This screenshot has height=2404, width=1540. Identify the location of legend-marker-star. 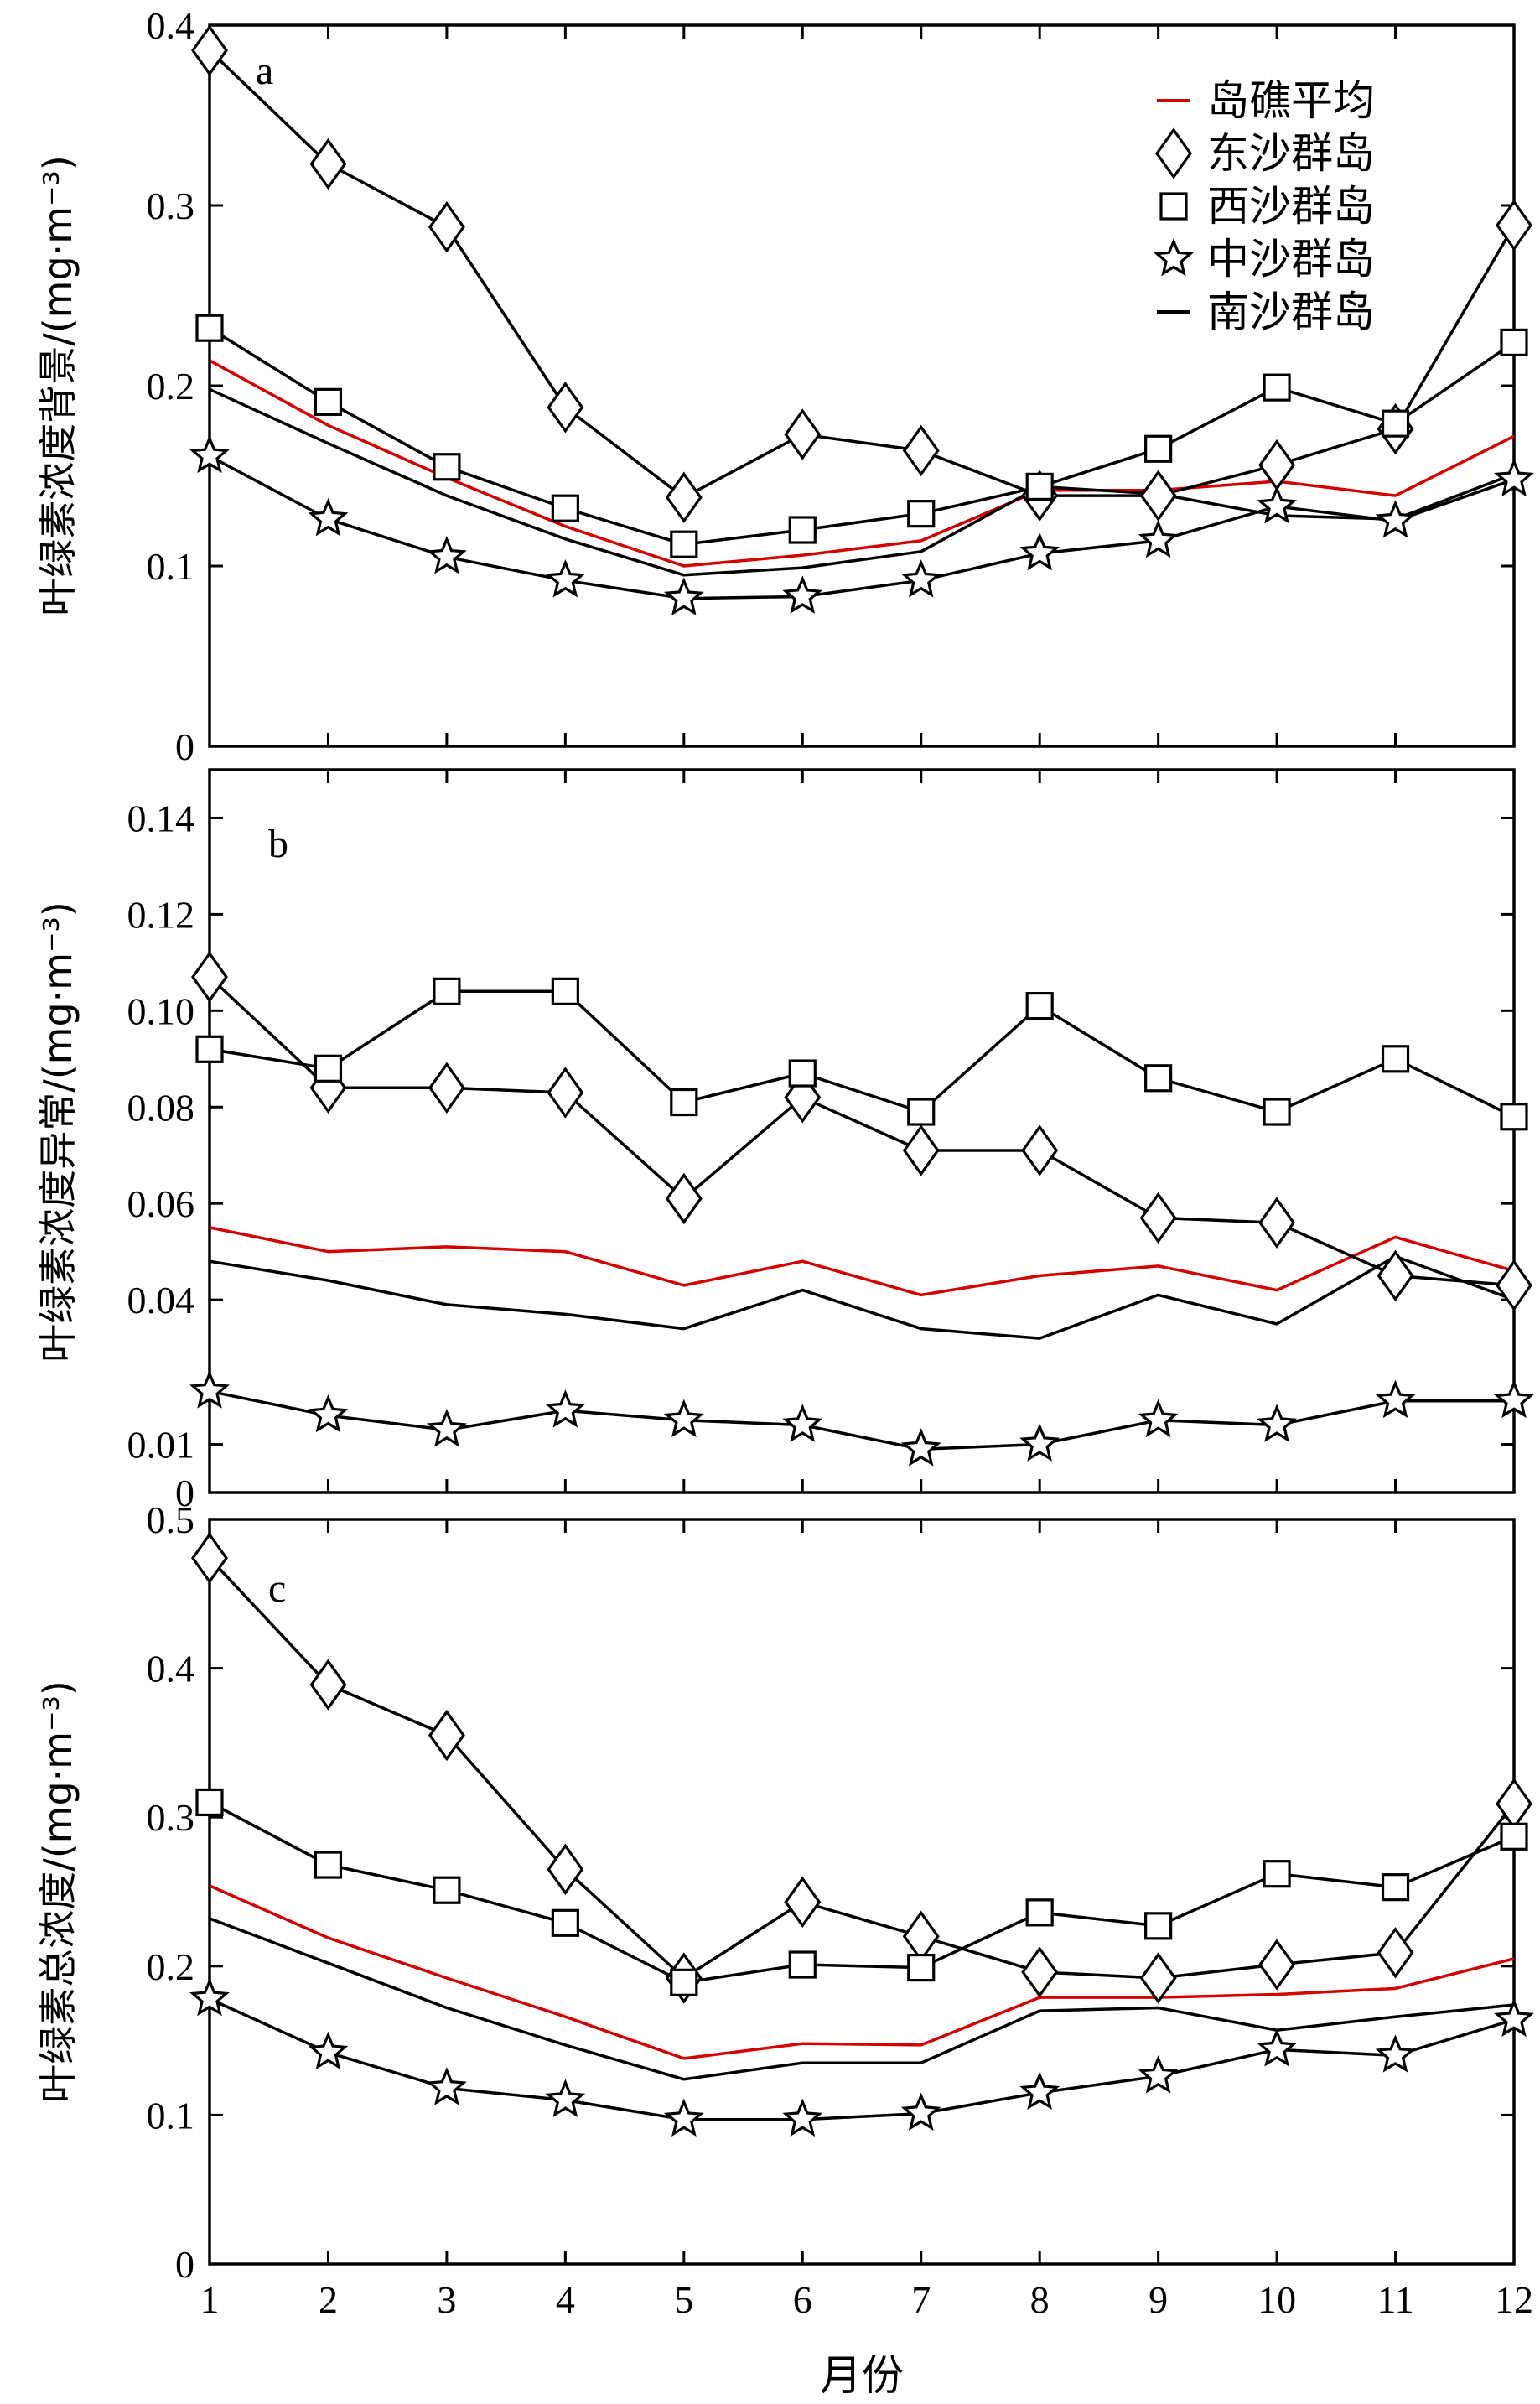
(1174, 257).